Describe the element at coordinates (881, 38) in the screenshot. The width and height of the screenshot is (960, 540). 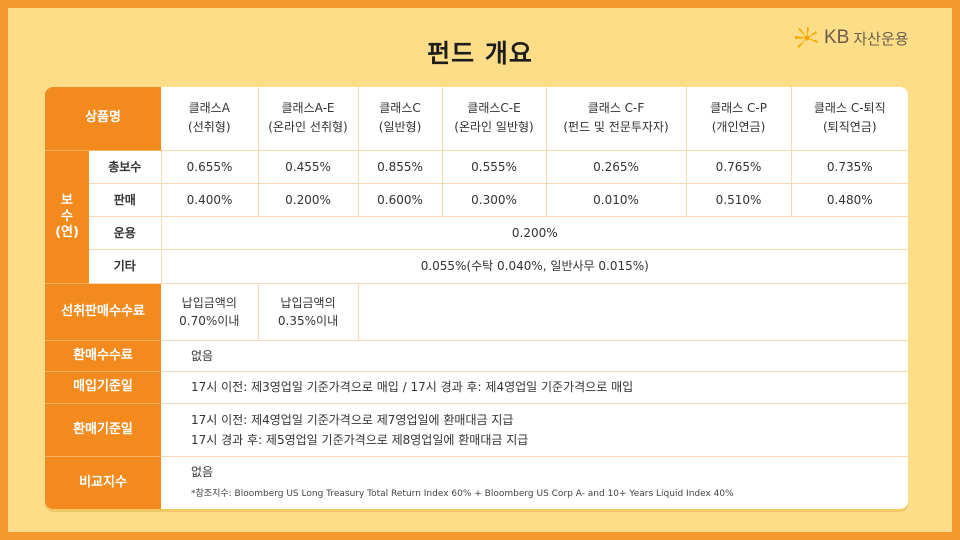
I see `logo-company: 자산운용` at that location.